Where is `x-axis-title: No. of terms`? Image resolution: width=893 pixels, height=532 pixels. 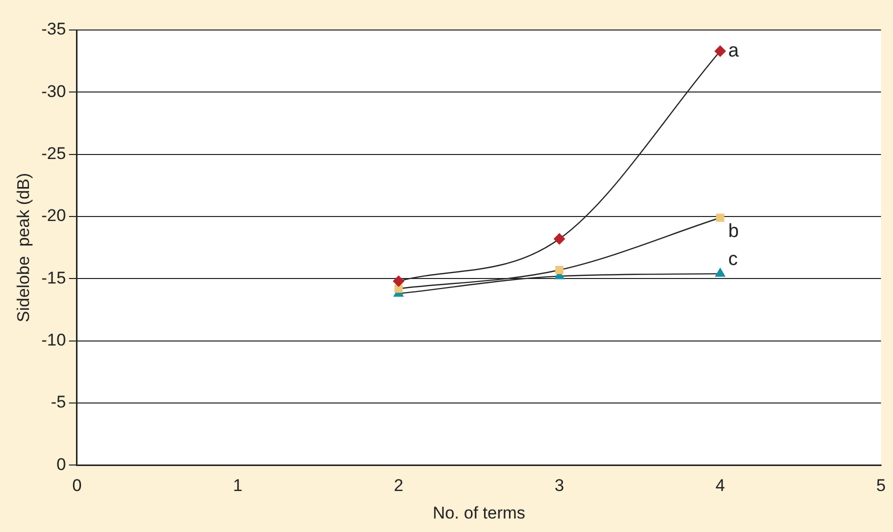
x-axis-title: No. of terms is located at coordinates (479, 512).